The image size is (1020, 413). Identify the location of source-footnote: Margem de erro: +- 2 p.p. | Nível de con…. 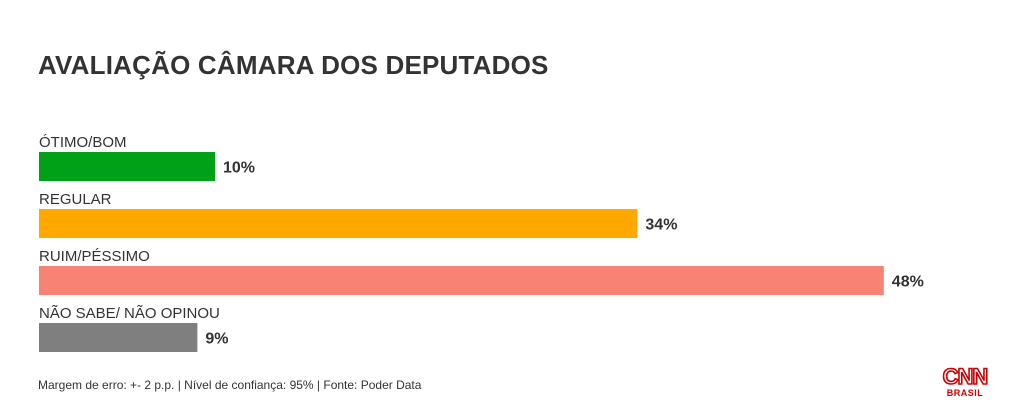
(230, 385).